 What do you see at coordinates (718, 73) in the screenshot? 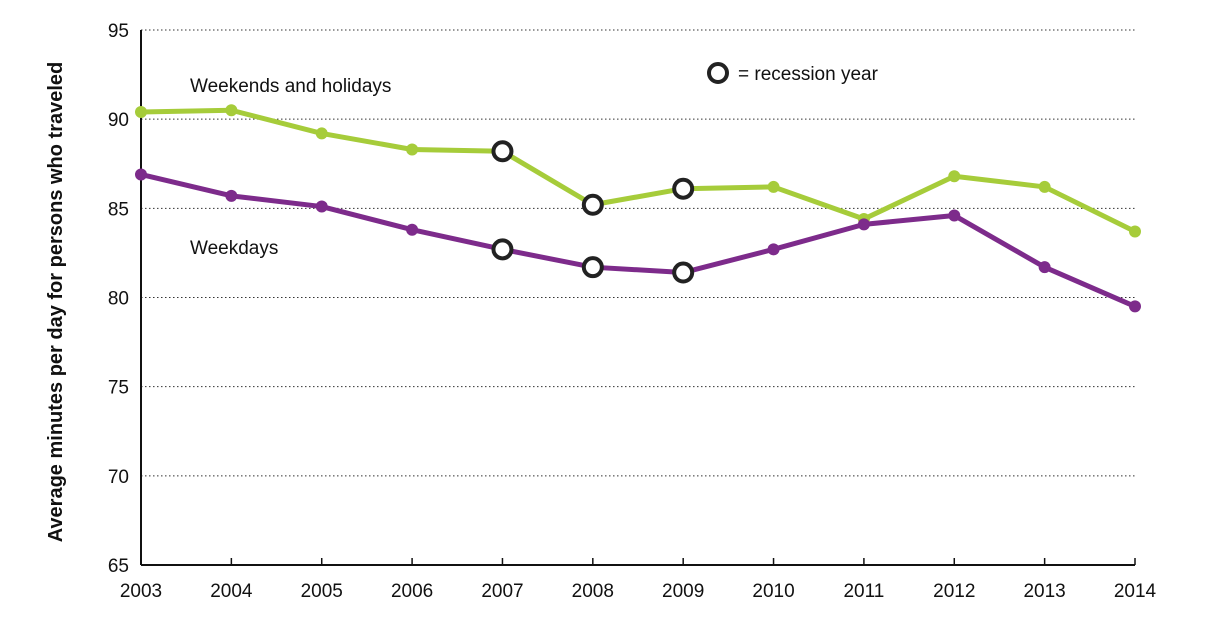
I see `open-circle-icon` at bounding box center [718, 73].